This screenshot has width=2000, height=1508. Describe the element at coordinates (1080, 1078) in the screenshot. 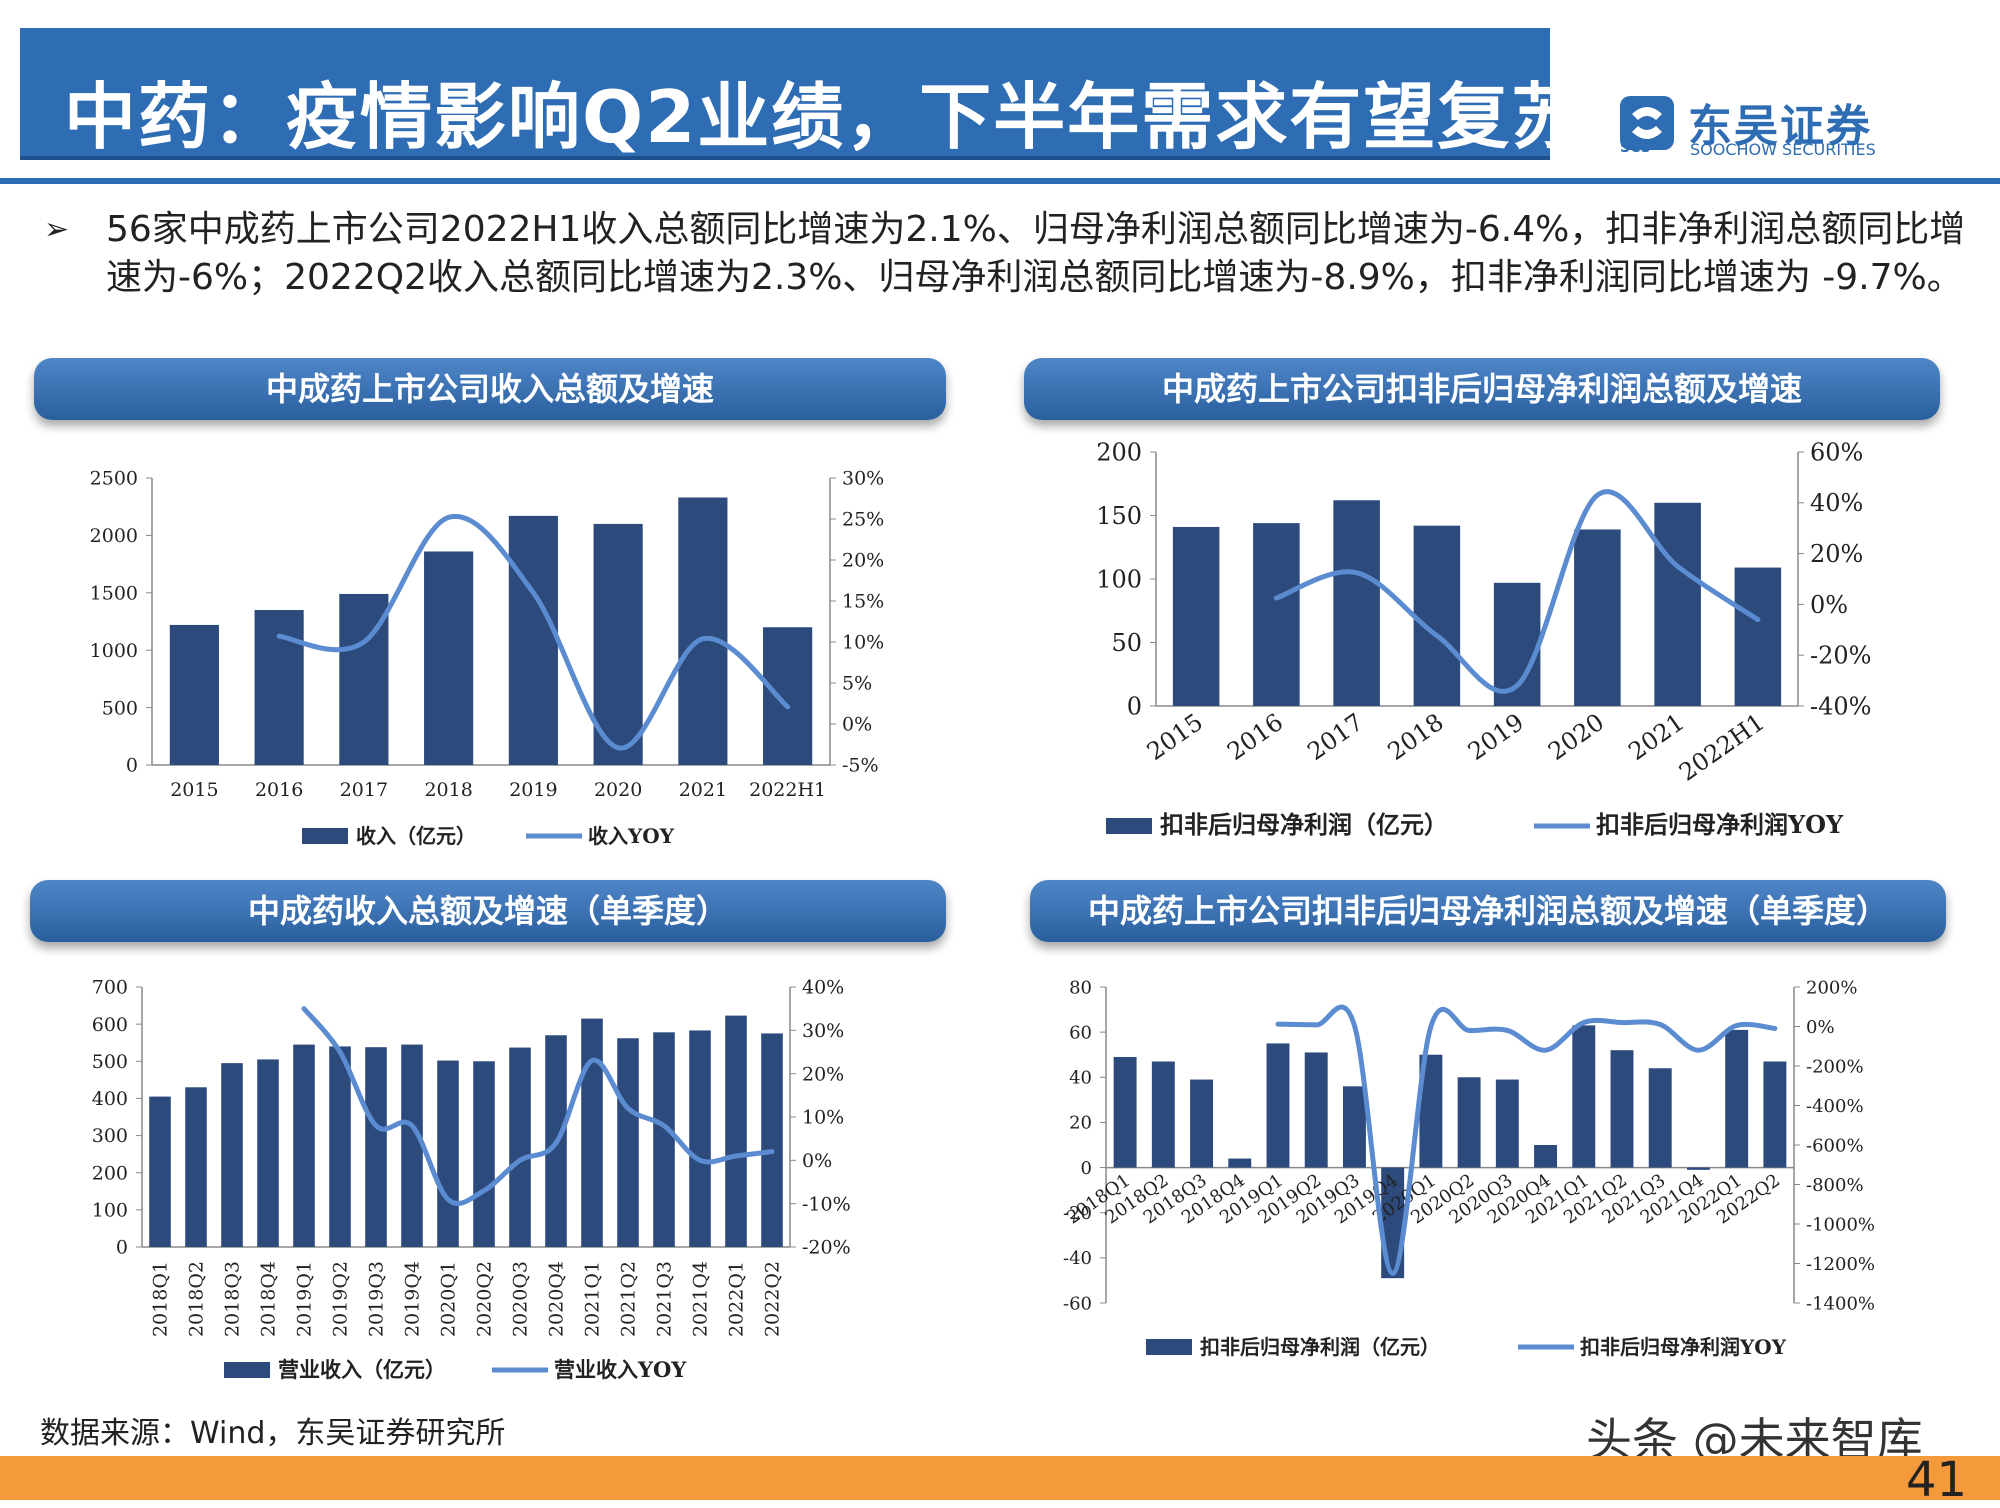

I see `y-tick-label: 40` at that location.